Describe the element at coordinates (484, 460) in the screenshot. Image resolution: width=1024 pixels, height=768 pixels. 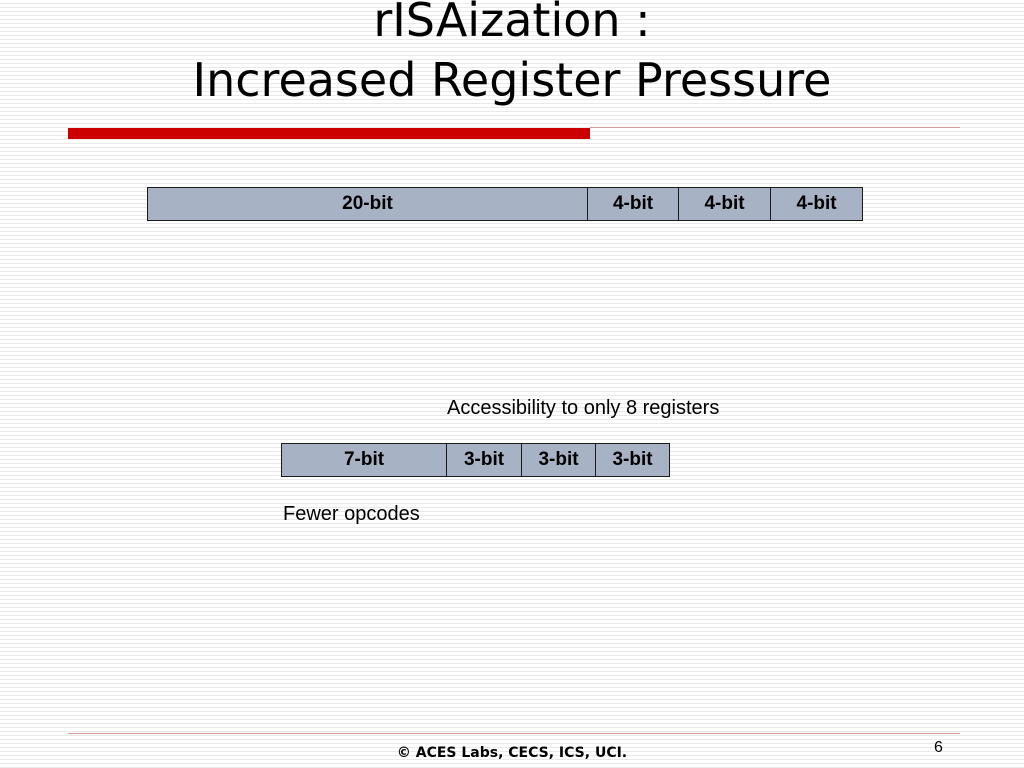
I see `field-register-1: 3-bit` at that location.